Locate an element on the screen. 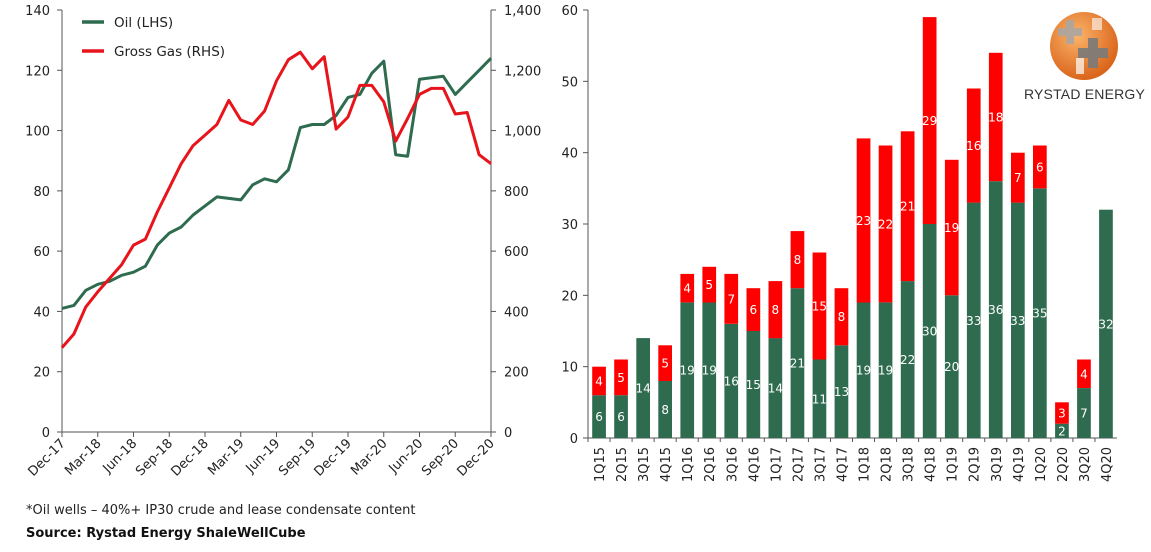 This screenshot has width=1151, height=552. bar-data-label: 11 is located at coordinates (819, 399).